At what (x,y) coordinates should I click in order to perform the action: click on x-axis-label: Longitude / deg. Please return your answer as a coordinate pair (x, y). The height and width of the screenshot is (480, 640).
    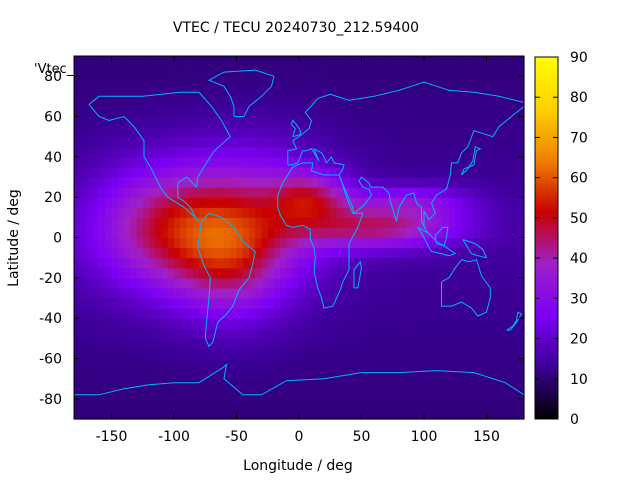
    Looking at the image, I should click on (298, 466).